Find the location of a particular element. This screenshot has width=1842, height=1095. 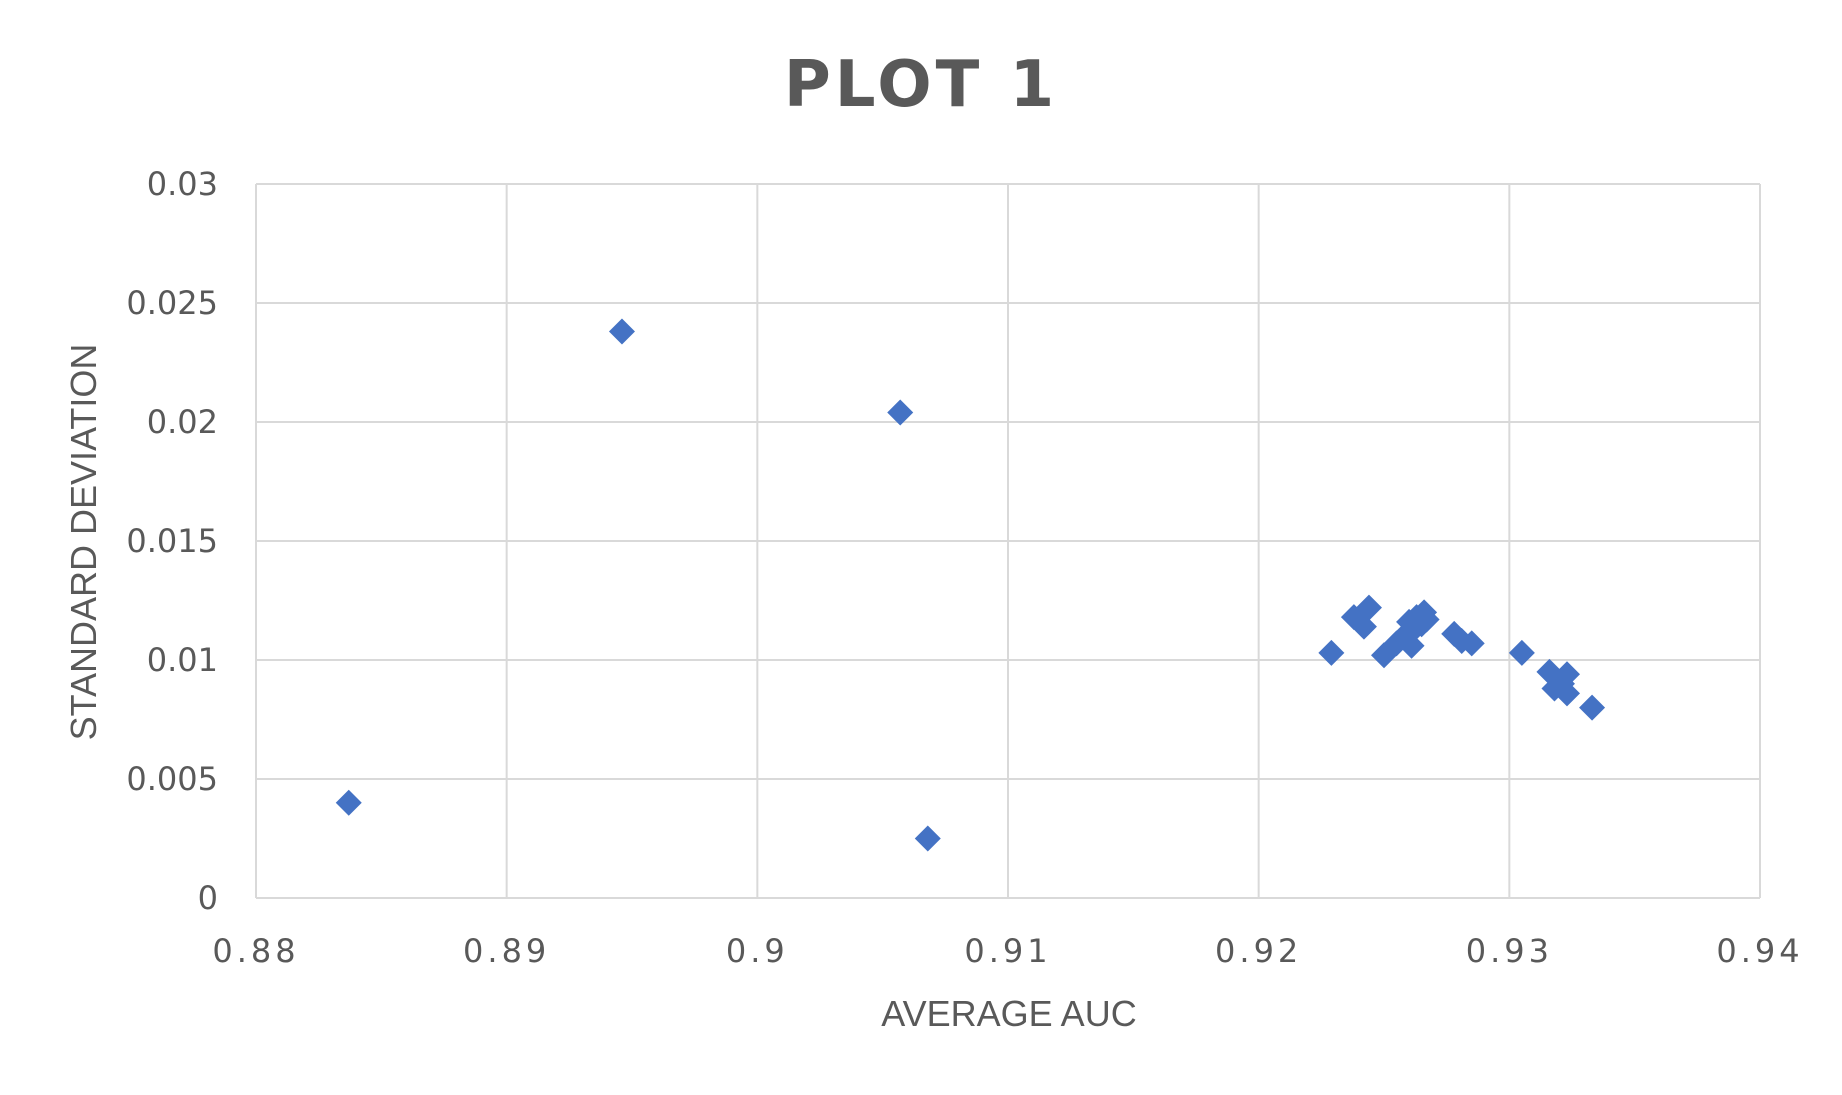

x-axis-title: AVERAGE AUC is located at coordinates (1008, 1013).